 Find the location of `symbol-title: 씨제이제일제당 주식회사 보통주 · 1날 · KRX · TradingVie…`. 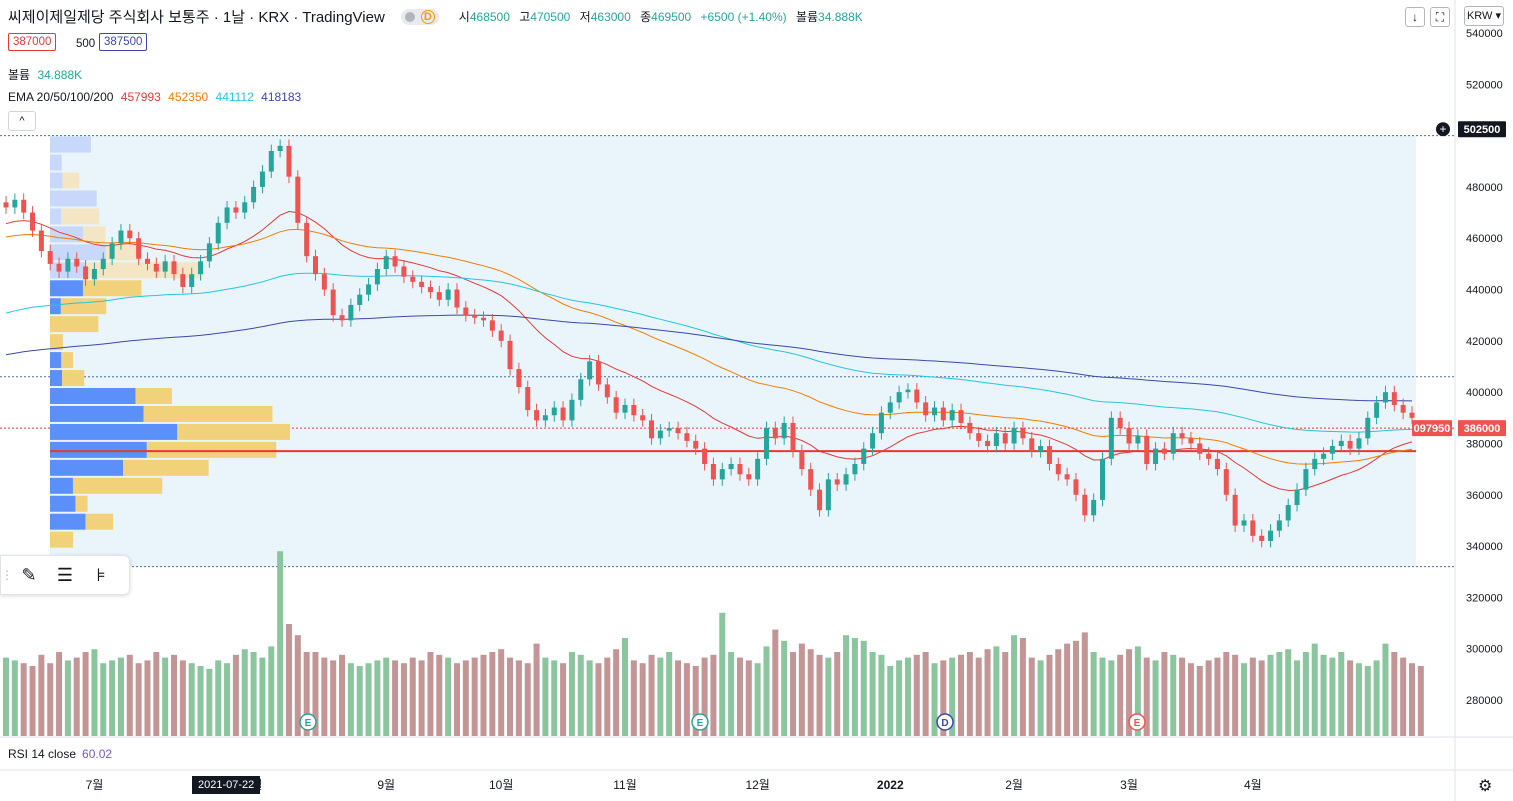

symbol-title: 씨제이제일제당 주식회사 보통주 · 1날 · KRX · TradingVie… is located at coordinates (196, 17).